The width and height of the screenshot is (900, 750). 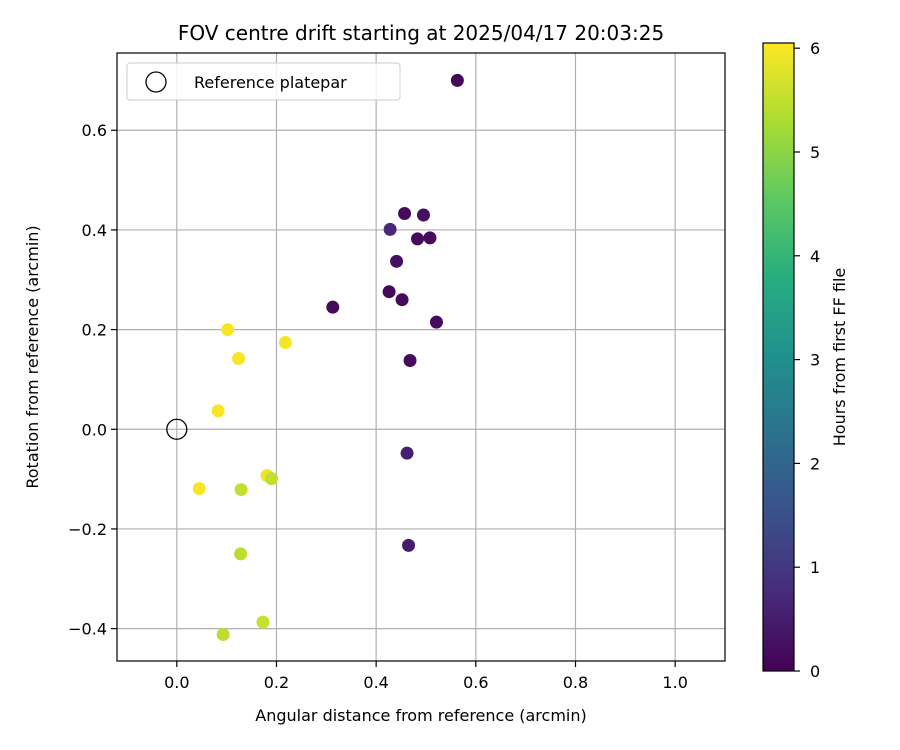 What do you see at coordinates (87, 629) in the screenshot?
I see `y-tick-label: −0.4` at bounding box center [87, 629].